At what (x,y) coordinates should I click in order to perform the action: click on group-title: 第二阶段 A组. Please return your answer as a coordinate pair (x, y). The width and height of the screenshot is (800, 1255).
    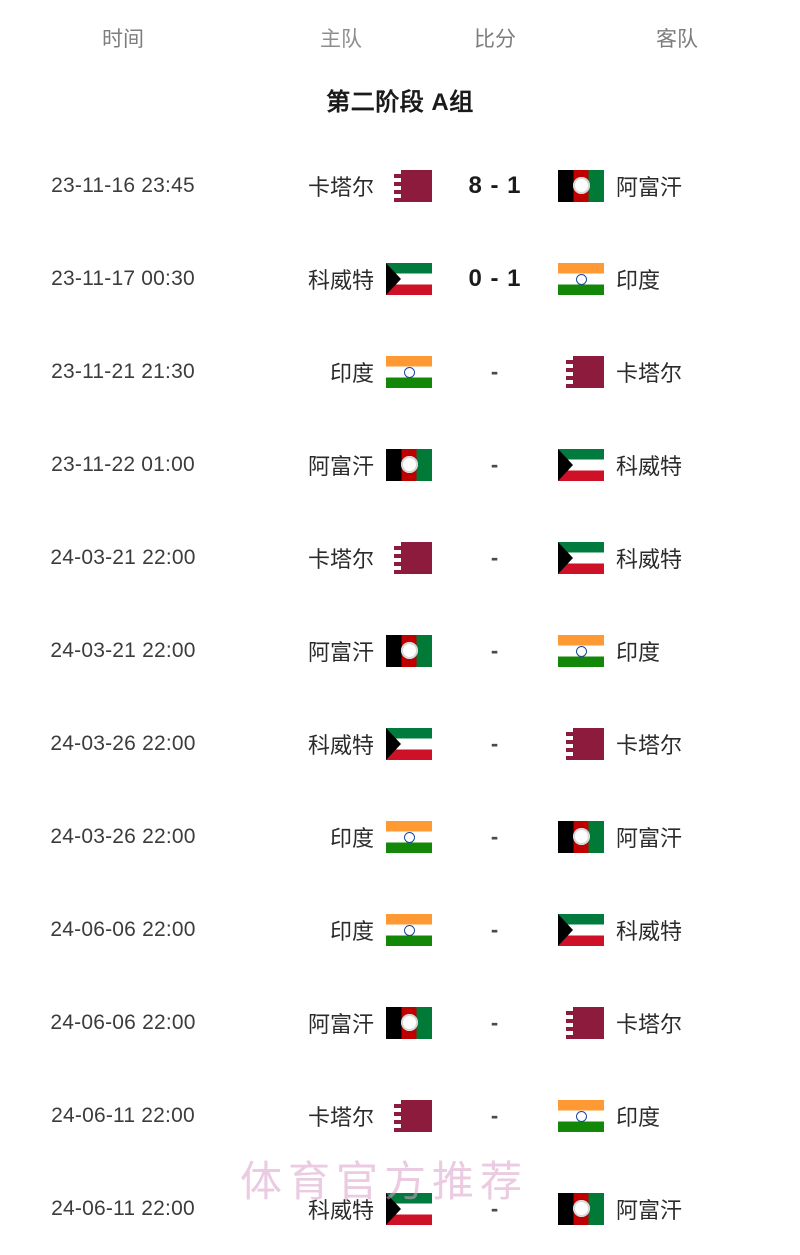
    Looking at the image, I should click on (400, 102).